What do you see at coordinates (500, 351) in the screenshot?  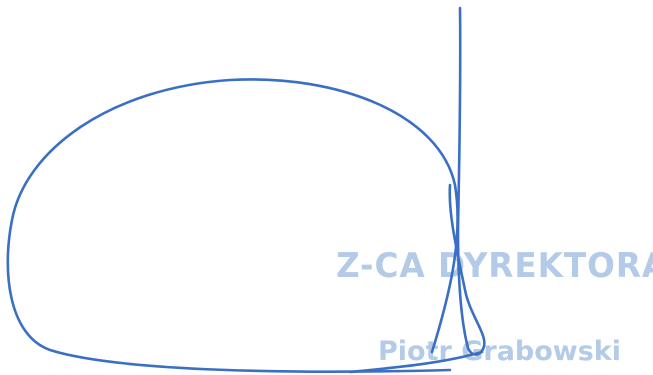 I see `stamp-person-name: Piotr Grabowski` at bounding box center [500, 351].